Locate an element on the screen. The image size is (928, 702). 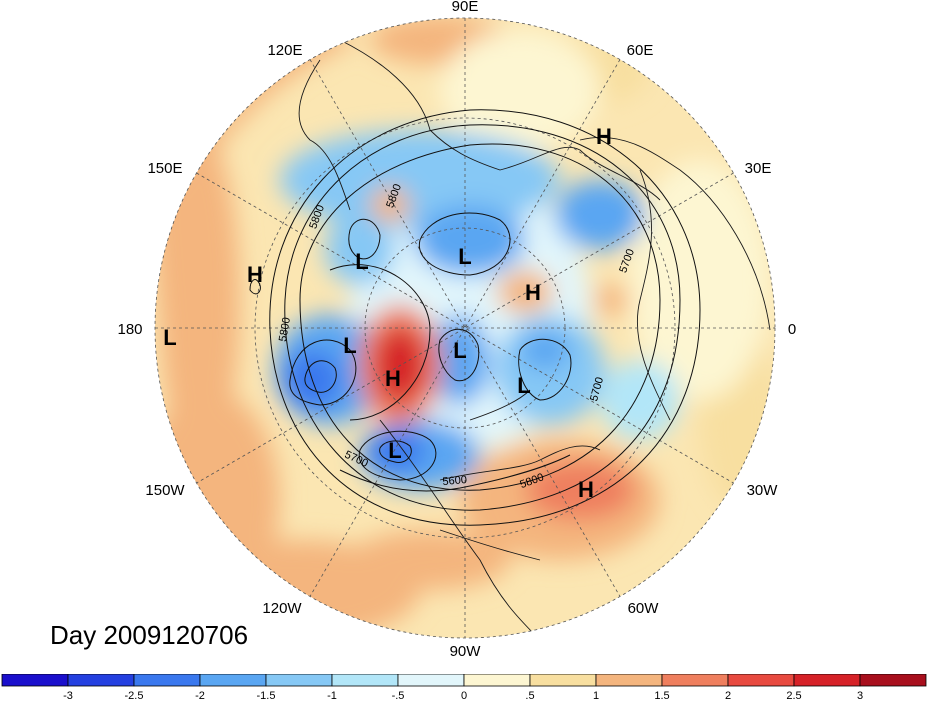
colorbar-tick-label: -.5 is located at coordinates (398, 696).